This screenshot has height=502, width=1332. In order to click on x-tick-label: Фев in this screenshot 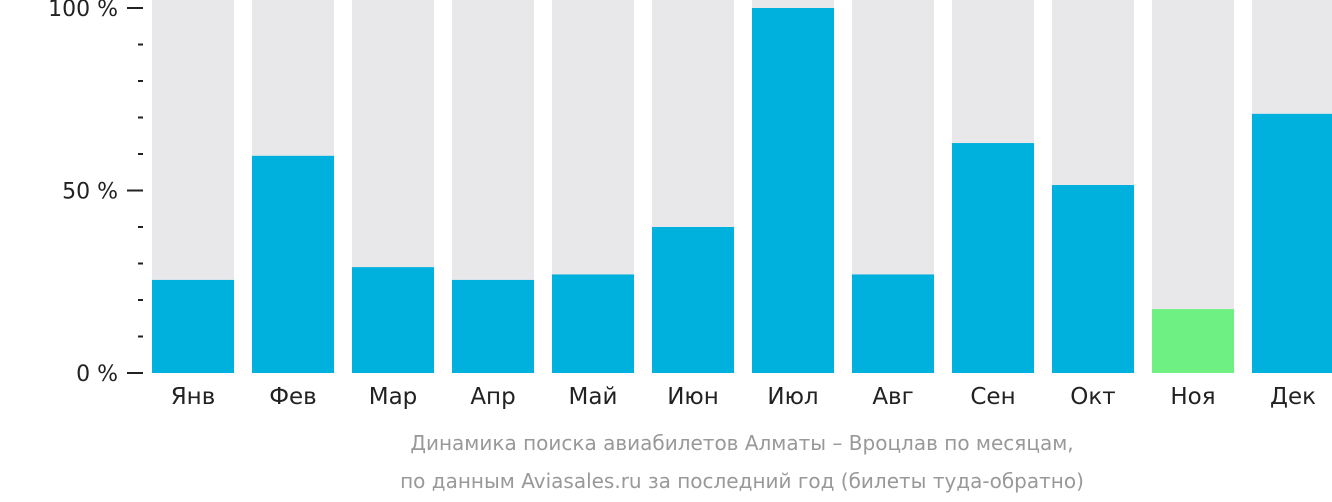, I will do `click(293, 397)`.